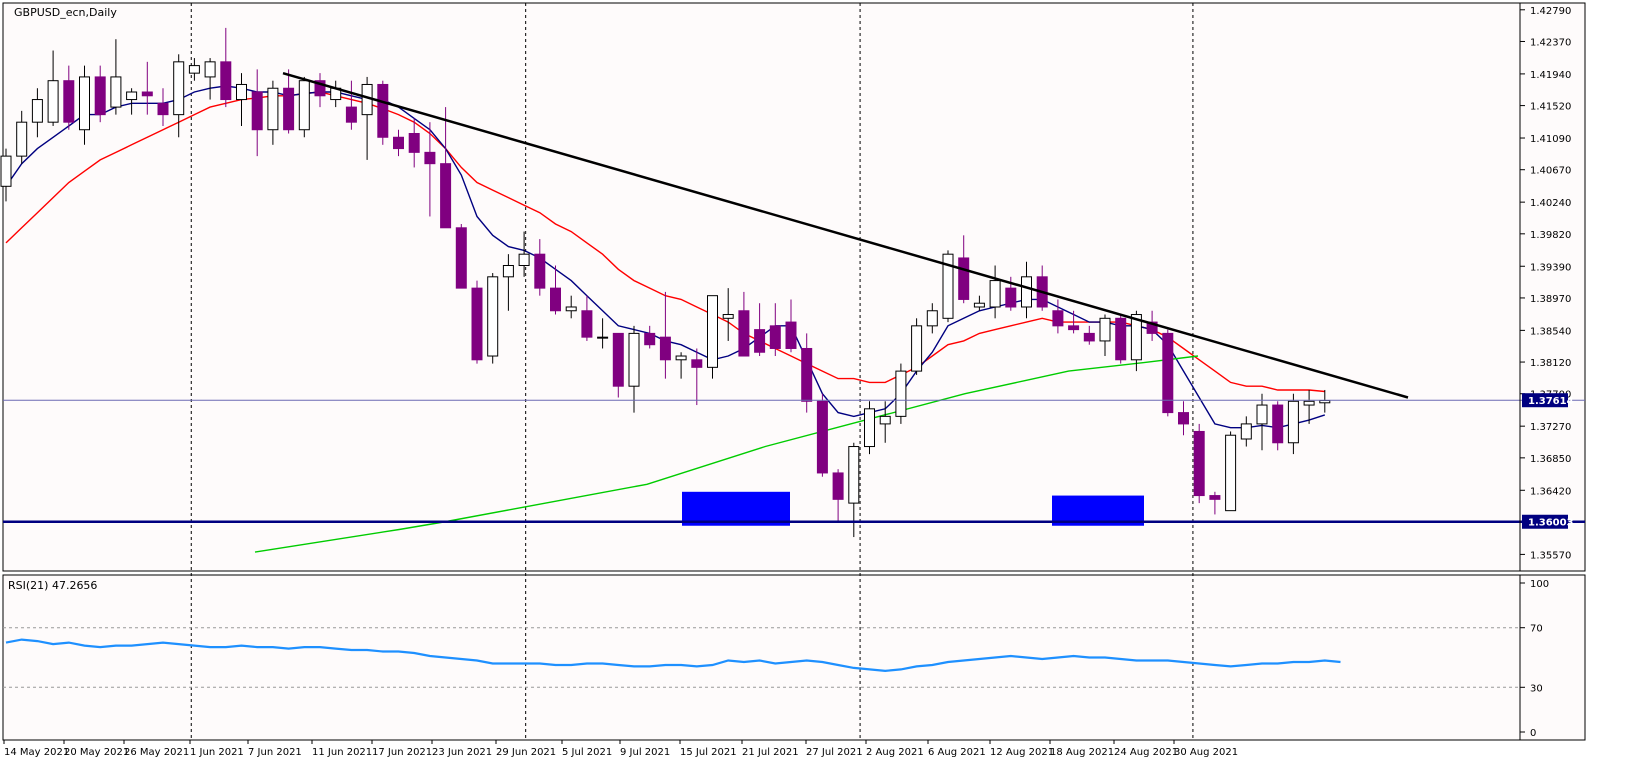 The width and height of the screenshot is (1628, 760). I want to click on support-price-label: 1.36003, so click(1551, 523).